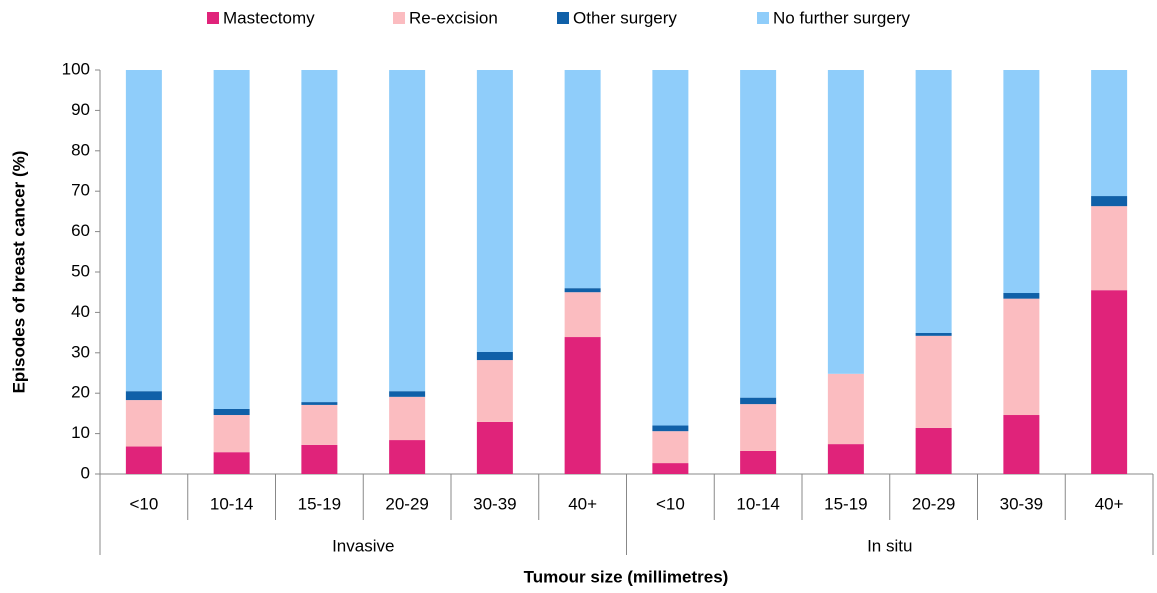 The width and height of the screenshot is (1157, 593). Describe the element at coordinates (85, 472) in the screenshot. I see `y-tick-label: 0` at that location.